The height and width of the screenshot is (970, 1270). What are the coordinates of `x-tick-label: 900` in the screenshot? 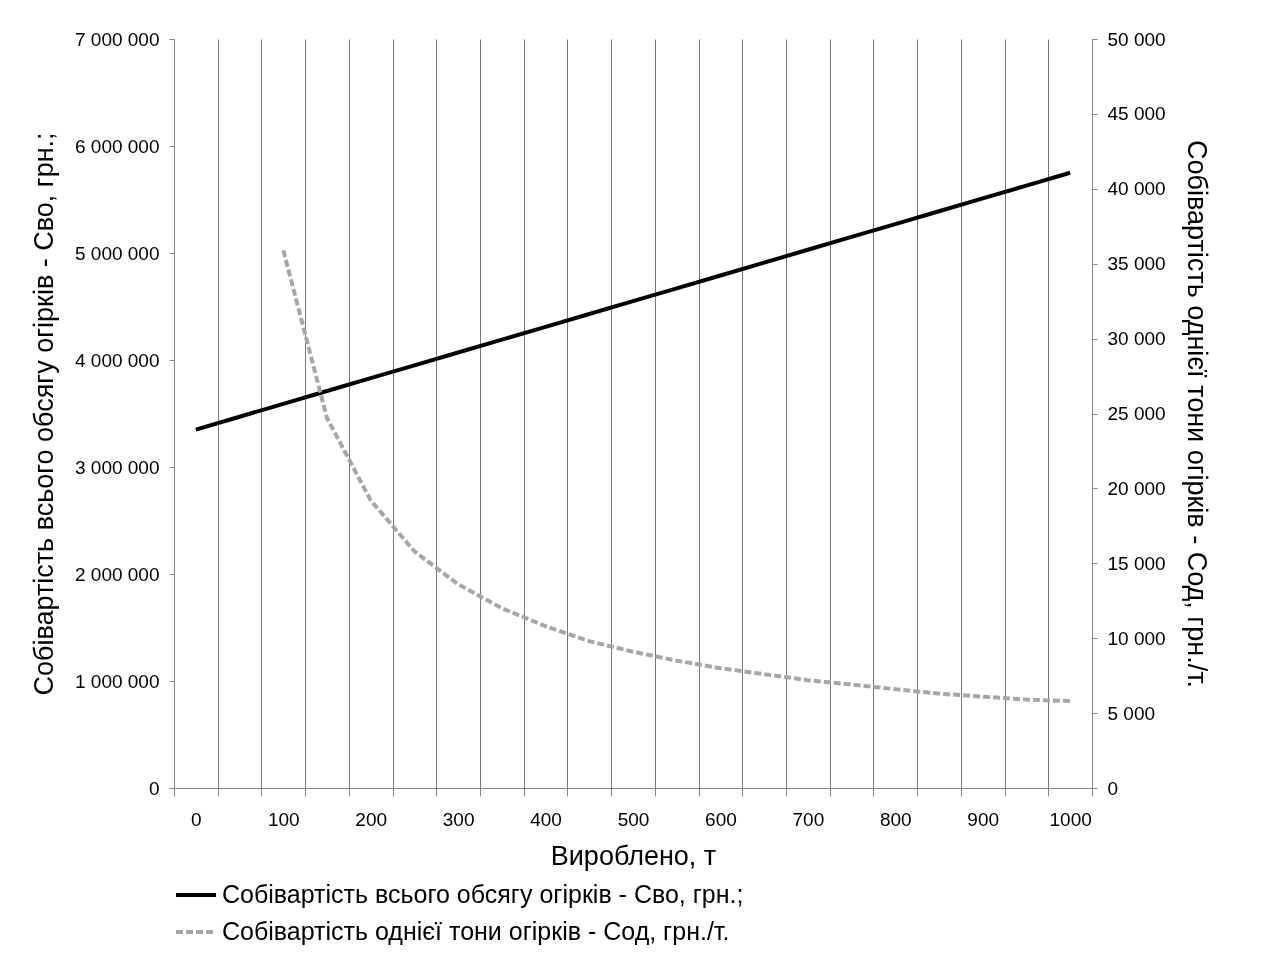 It's located at (983, 819).